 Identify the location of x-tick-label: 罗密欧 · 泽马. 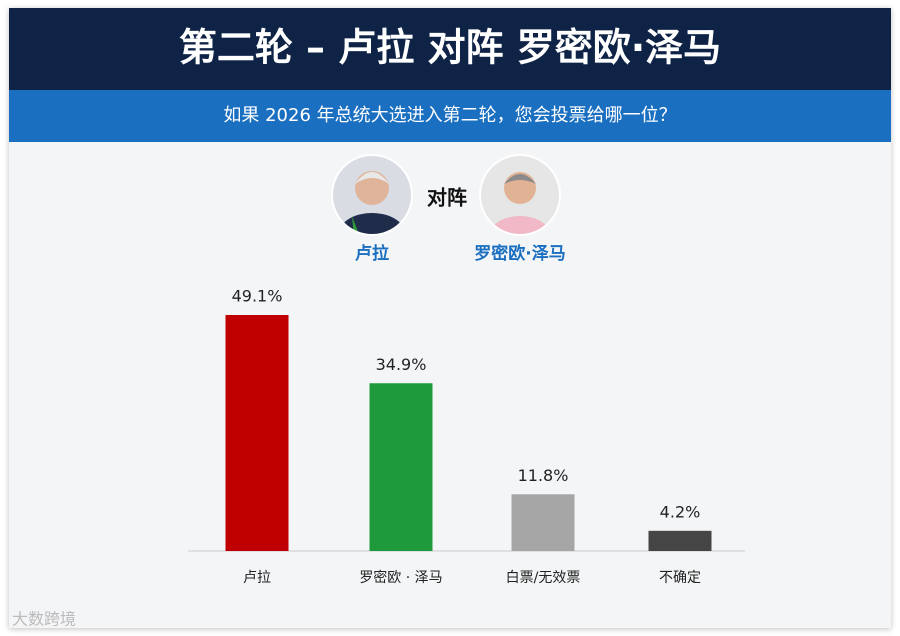
(400, 577).